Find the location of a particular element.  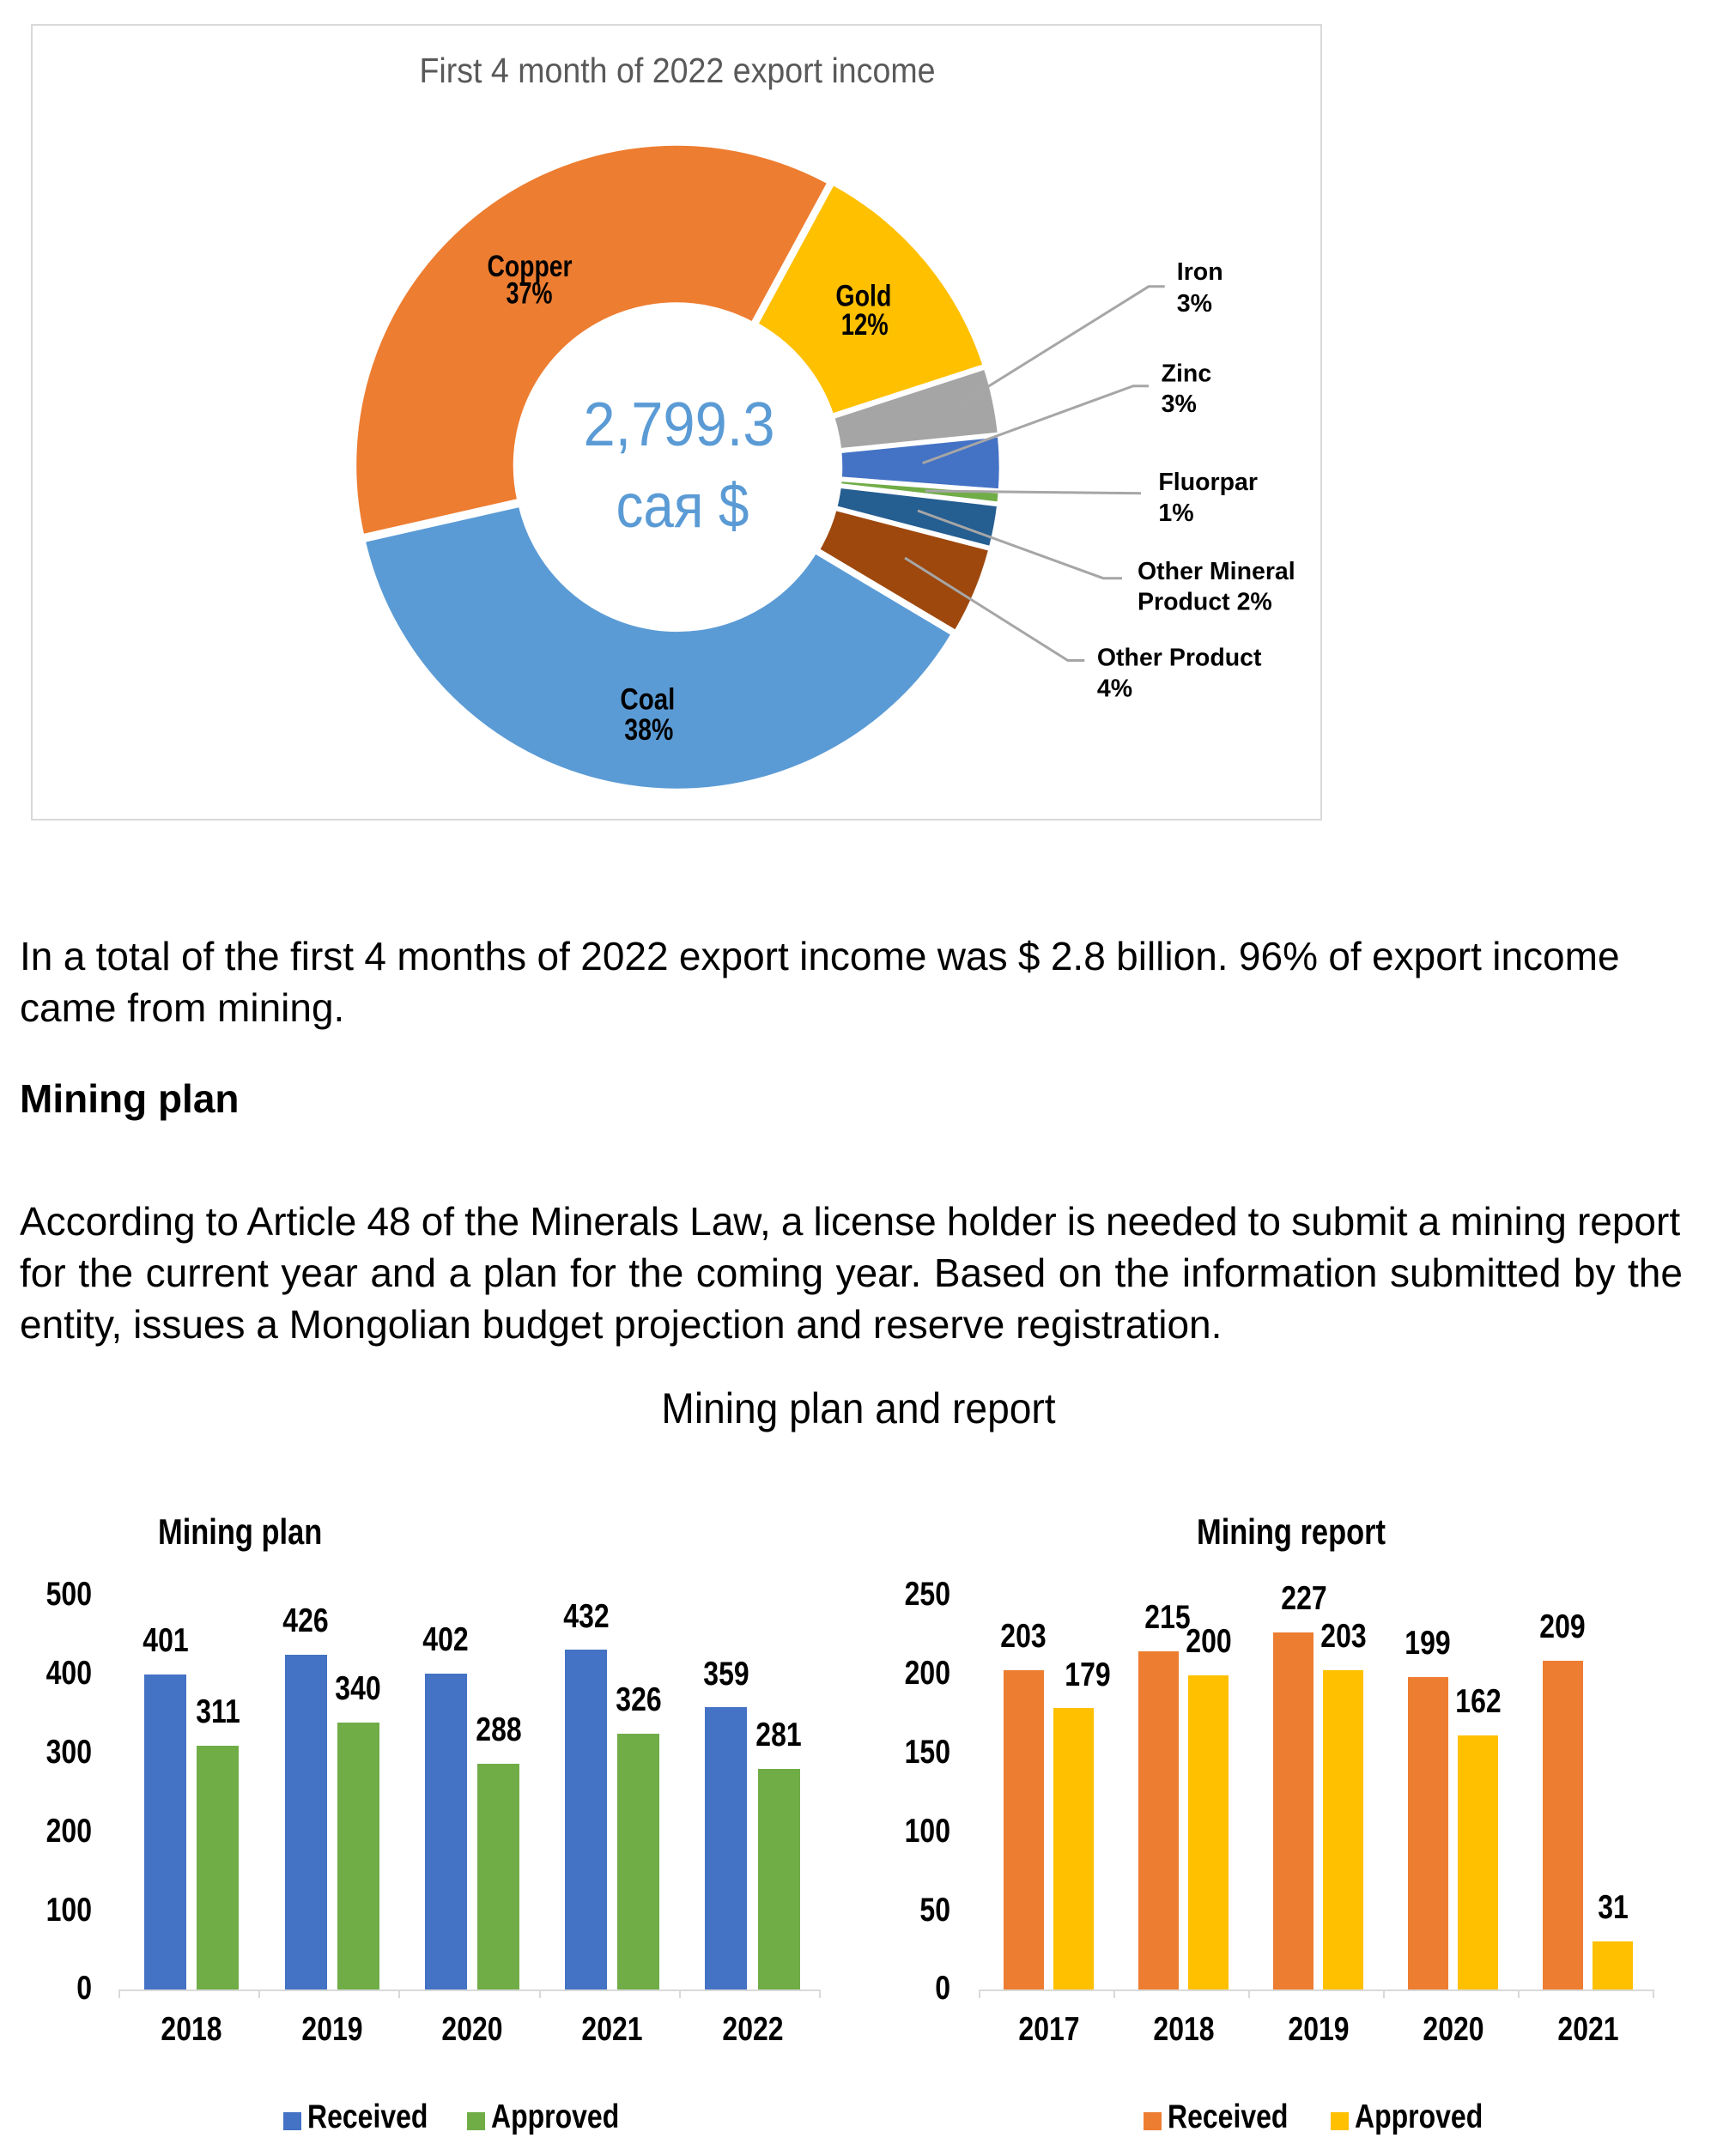

svg-text: Other Product is located at coordinates (1179, 659).